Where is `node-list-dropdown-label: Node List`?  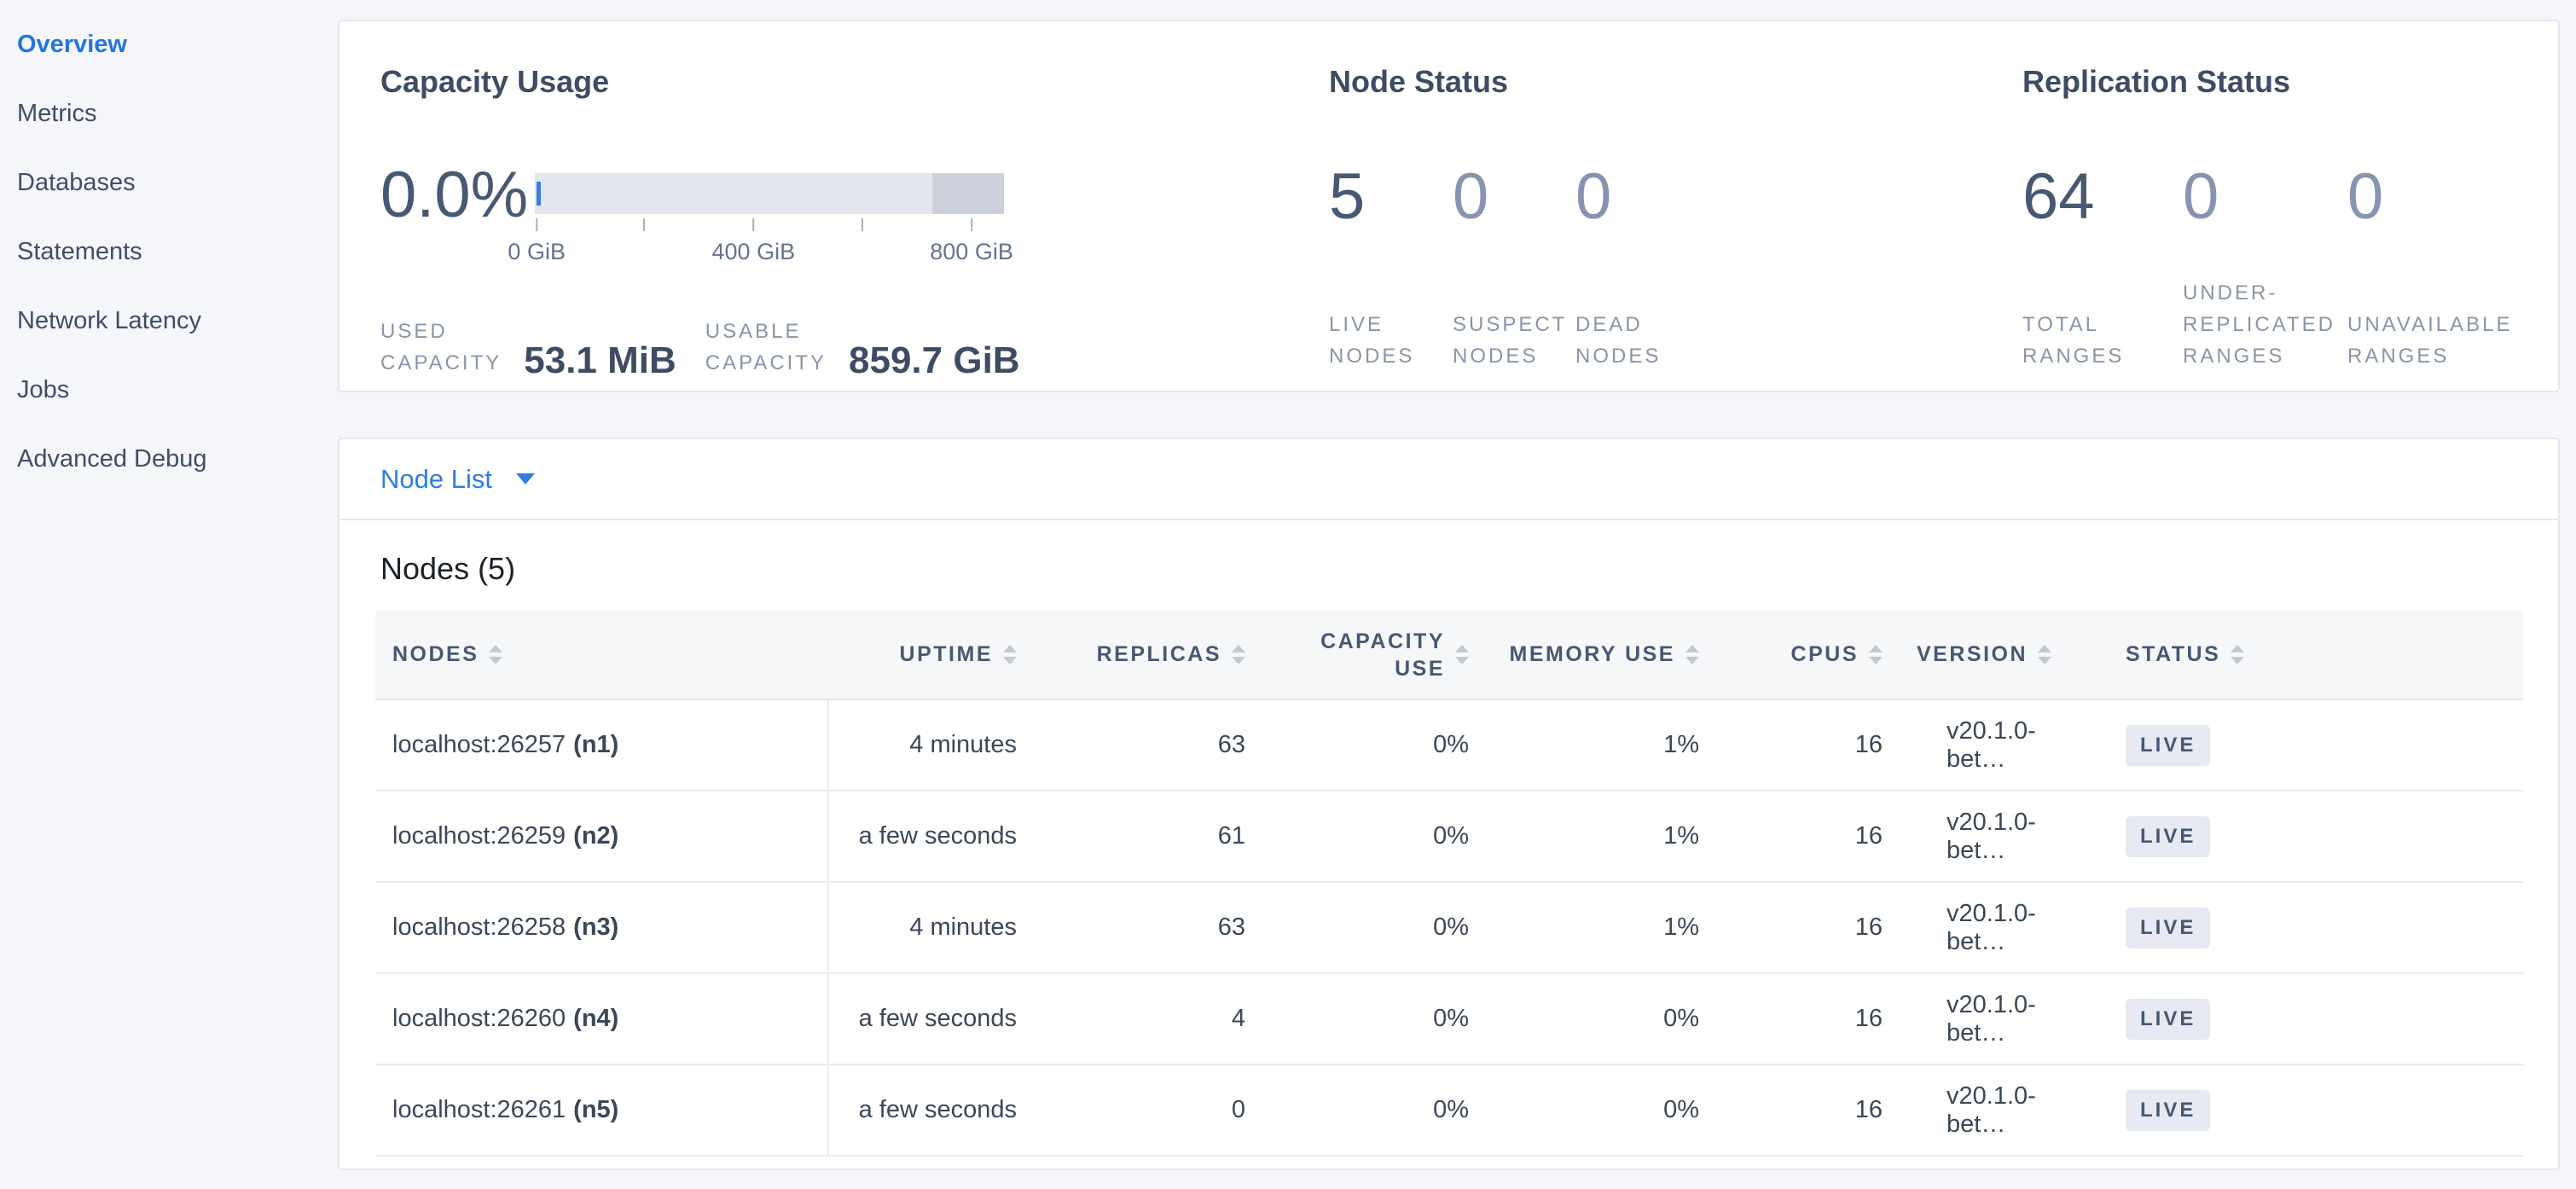 node-list-dropdown-label: Node List is located at coordinates (436, 478).